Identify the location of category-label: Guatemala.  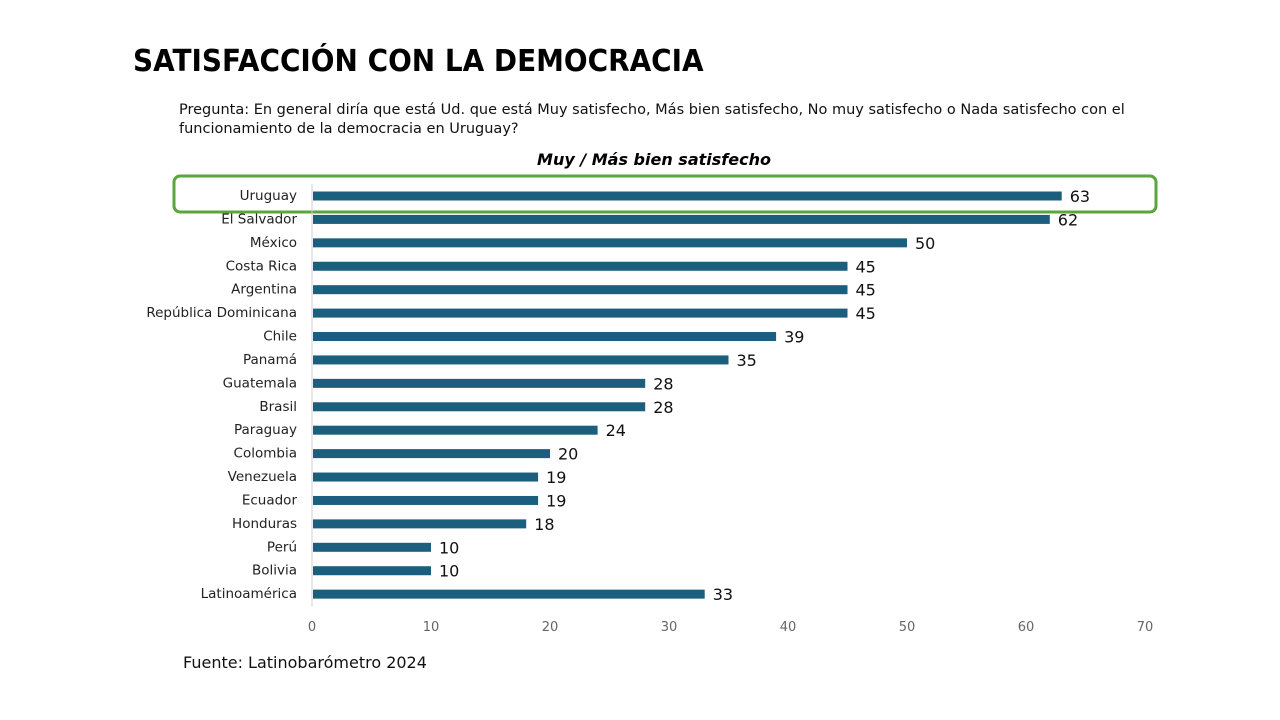
(260, 383).